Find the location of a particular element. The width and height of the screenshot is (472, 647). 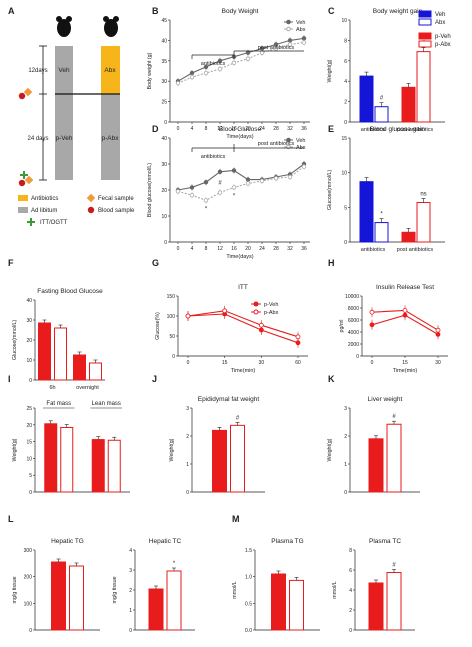

significance-mark: * is located at coordinates (234, 196).